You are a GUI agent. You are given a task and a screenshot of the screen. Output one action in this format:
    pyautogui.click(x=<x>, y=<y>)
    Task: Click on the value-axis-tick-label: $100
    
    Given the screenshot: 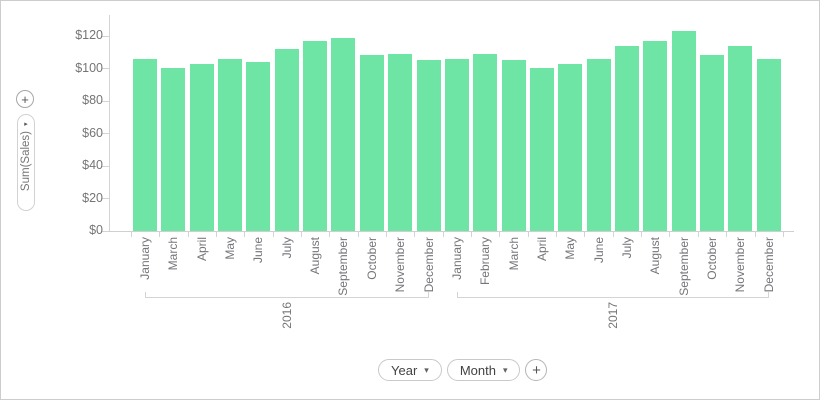 What is the action you would take?
    pyautogui.click(x=89, y=67)
    